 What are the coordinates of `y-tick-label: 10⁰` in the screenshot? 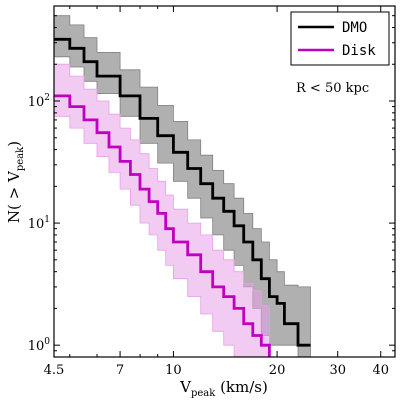 It's located at (39, 345).